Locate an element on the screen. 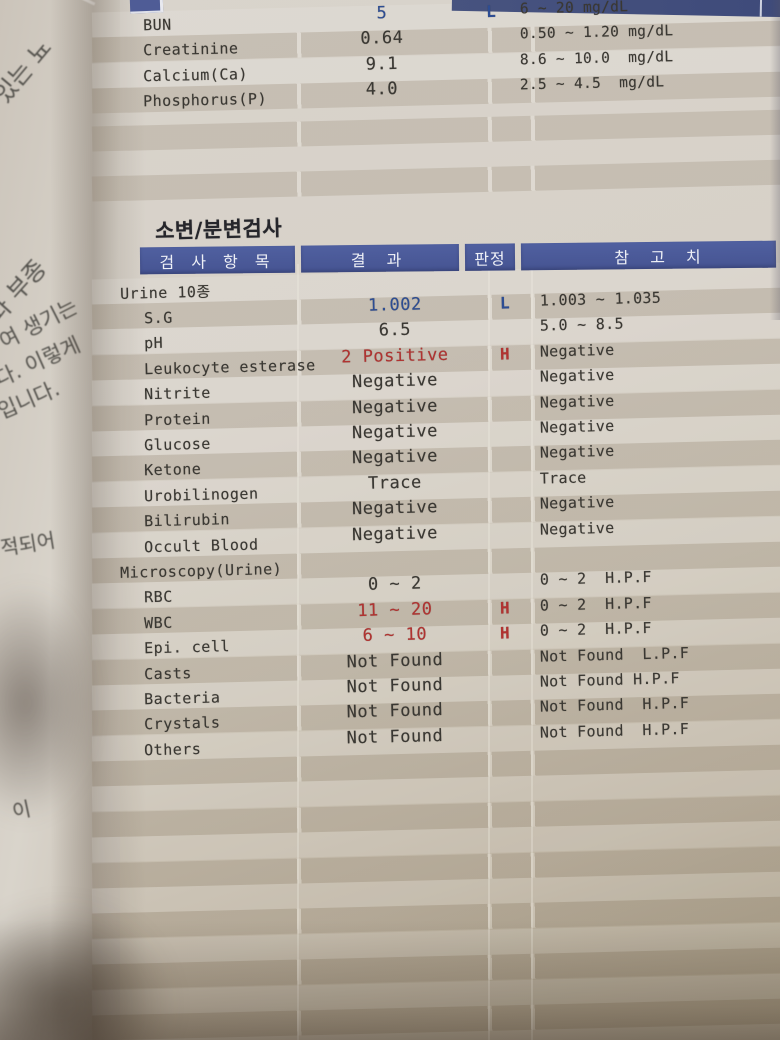 The width and height of the screenshot is (780, 1040). column-header-test-item: 검 사 항 목 is located at coordinates (217, 260).